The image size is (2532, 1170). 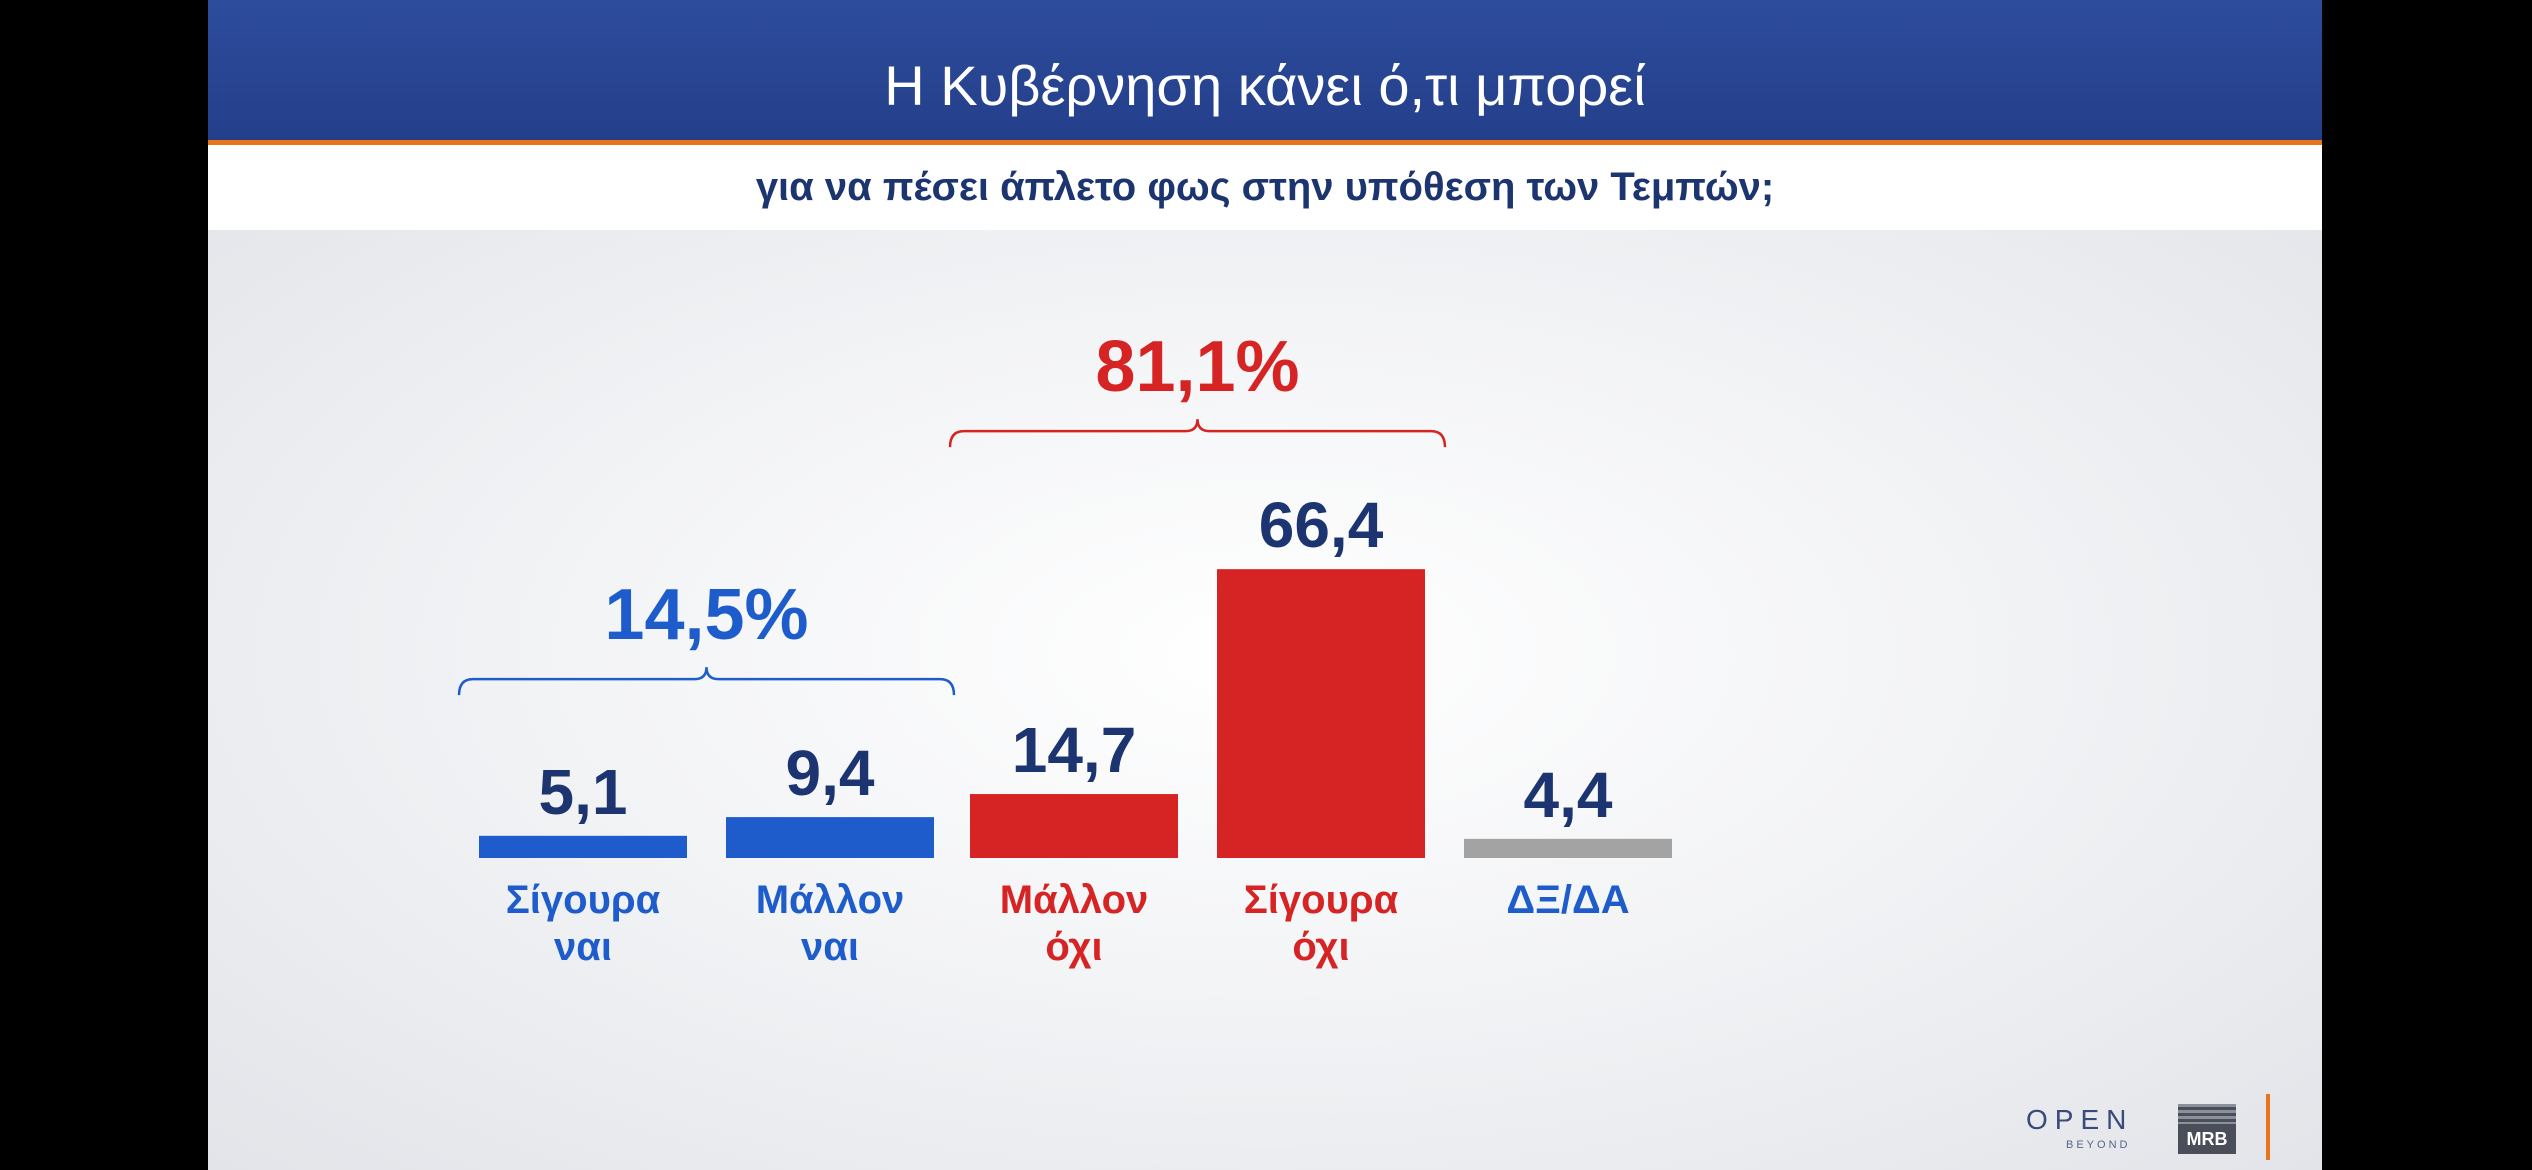 I want to click on subtitle-bar, so click(x=1265, y=187).